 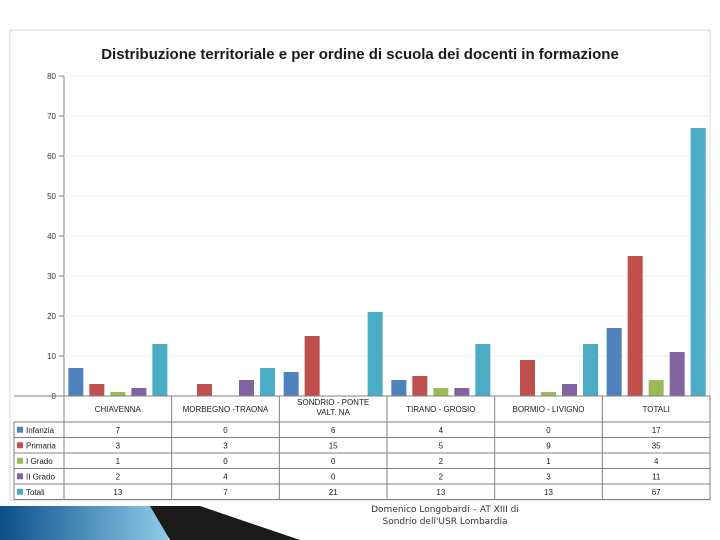 I want to click on x-category-label: VALT. NA, so click(x=333, y=412).